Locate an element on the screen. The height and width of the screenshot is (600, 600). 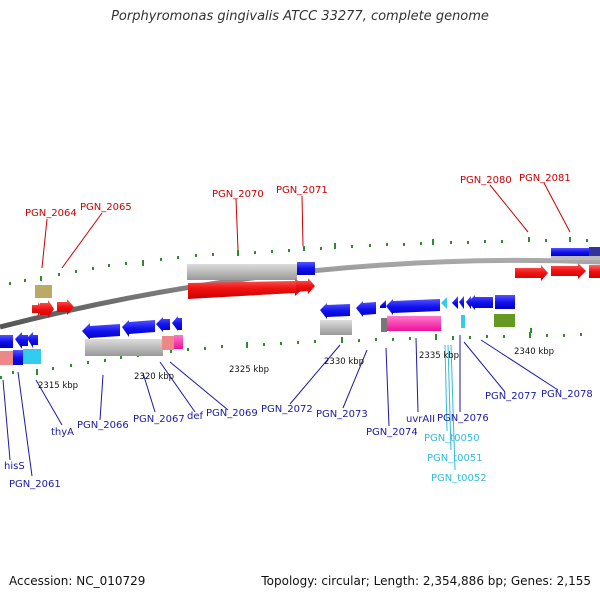
inner-tick-track is located at coordinates (291, 353).